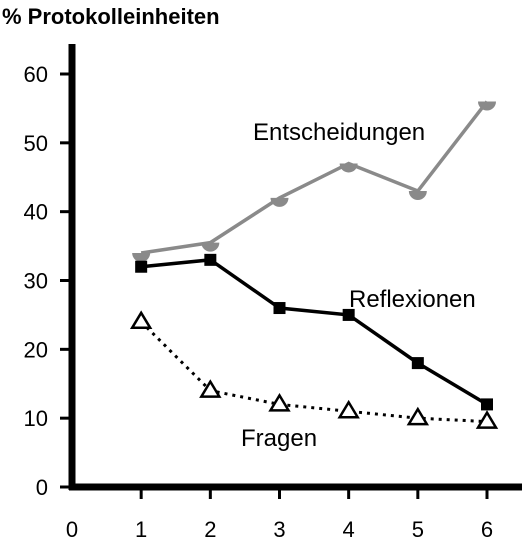 This screenshot has width=530, height=550. Describe the element at coordinates (412, 299) in the screenshot. I see `series-label-reflexionen: Reflexionen` at that location.